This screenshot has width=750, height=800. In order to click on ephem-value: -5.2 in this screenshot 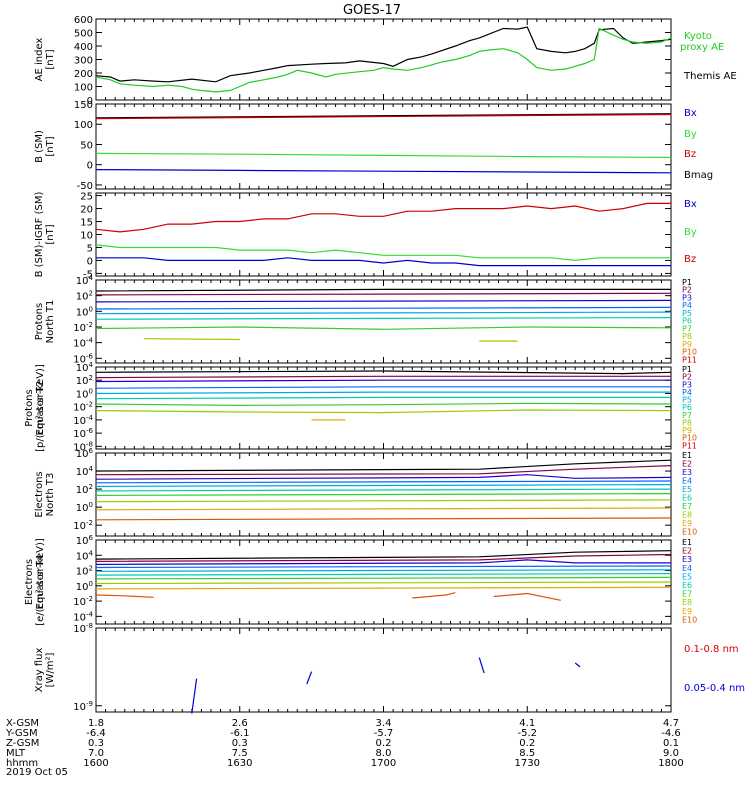, I will do `click(527, 733)`.